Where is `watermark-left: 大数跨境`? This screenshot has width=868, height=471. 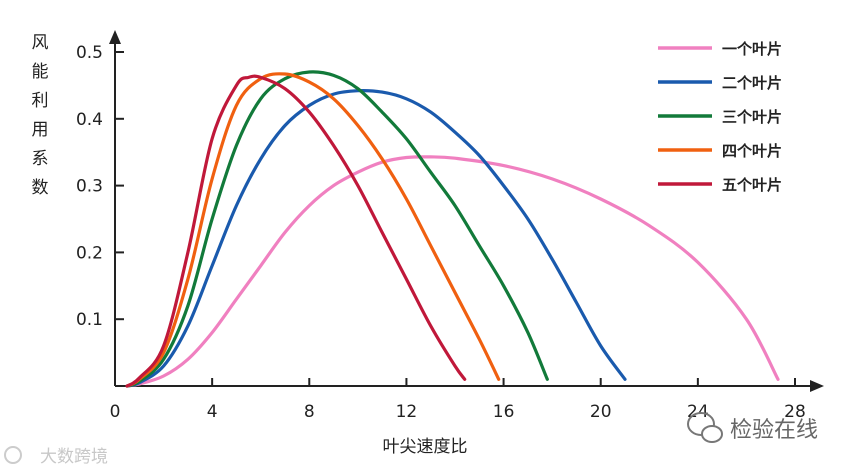 watermark-left: 大数跨境 is located at coordinates (56, 456).